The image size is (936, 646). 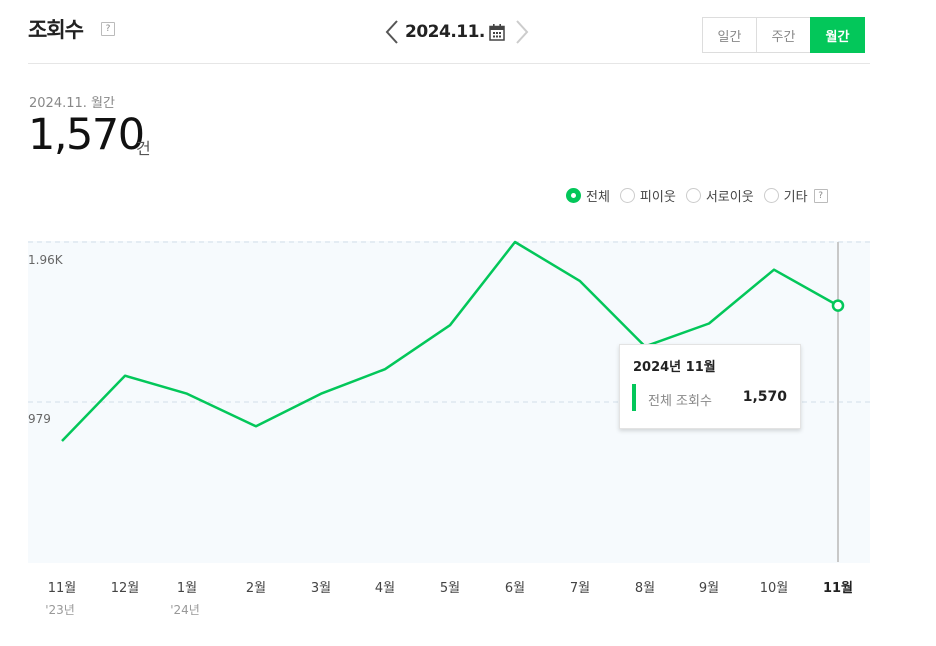 I want to click on chevron-right-icon, so click(x=522, y=32).